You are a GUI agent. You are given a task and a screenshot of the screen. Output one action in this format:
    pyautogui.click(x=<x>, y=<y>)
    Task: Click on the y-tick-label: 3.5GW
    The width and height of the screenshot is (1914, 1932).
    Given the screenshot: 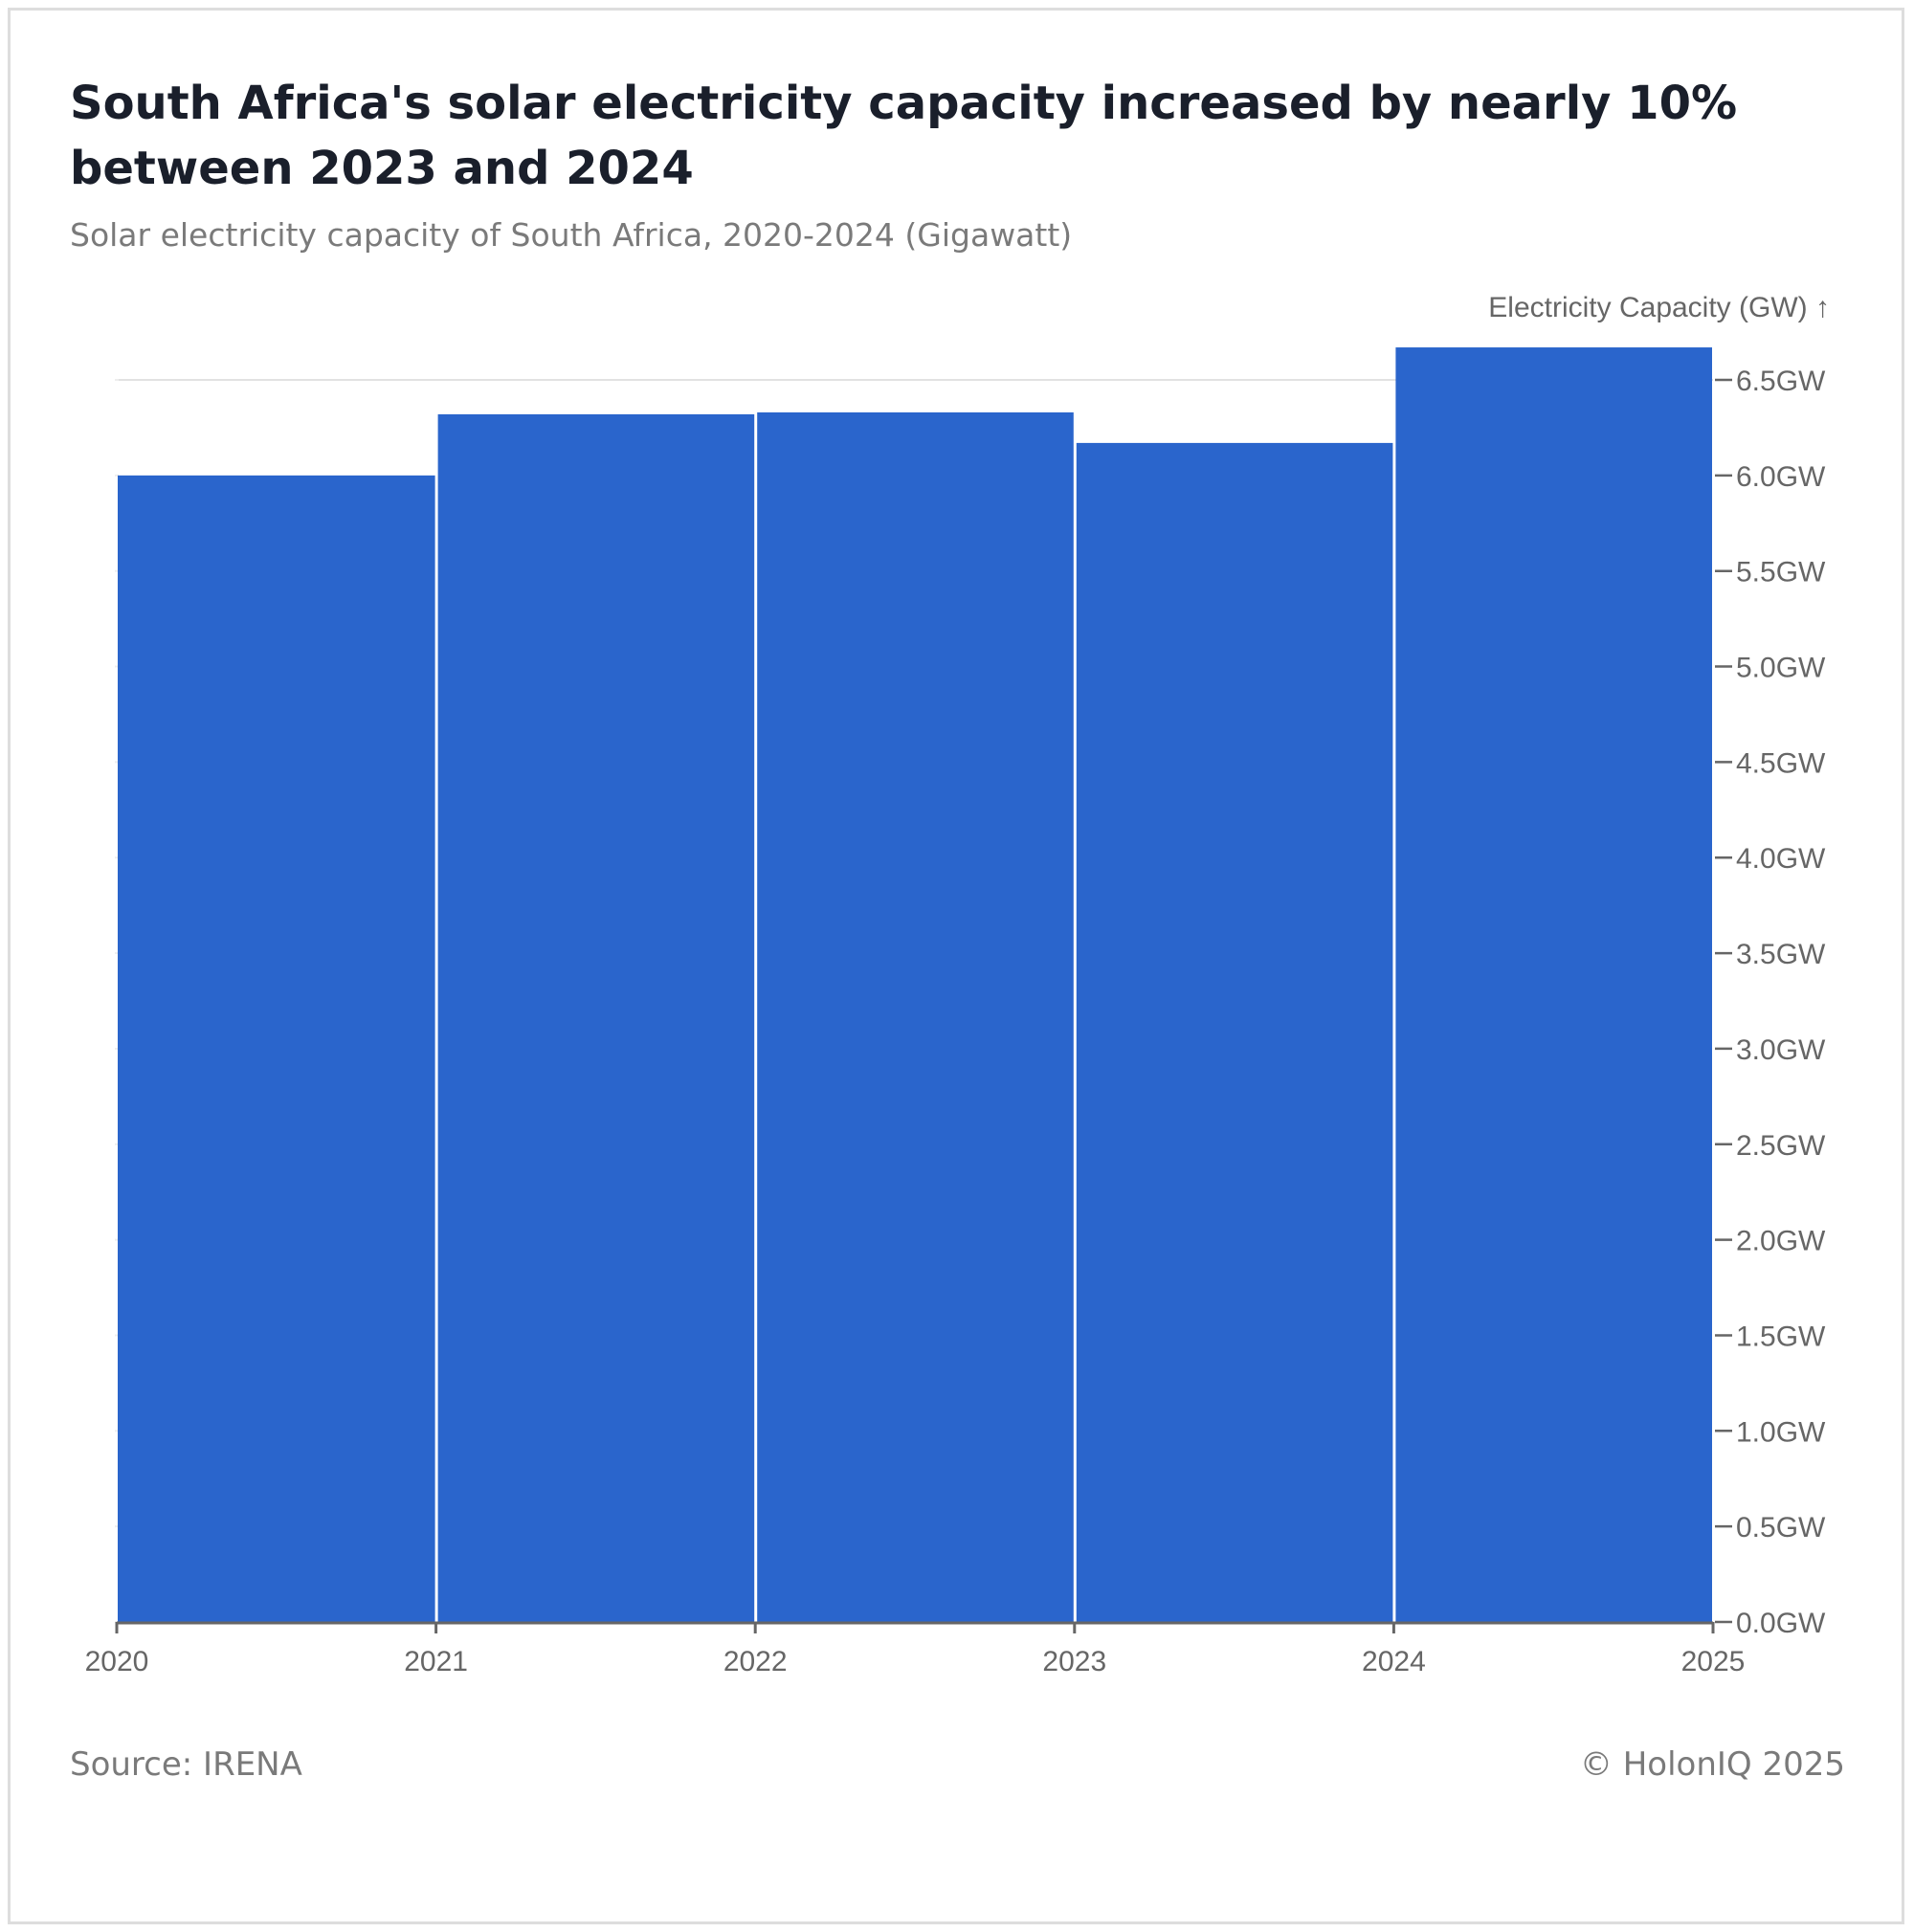 What is the action you would take?
    pyautogui.click(x=1781, y=954)
    